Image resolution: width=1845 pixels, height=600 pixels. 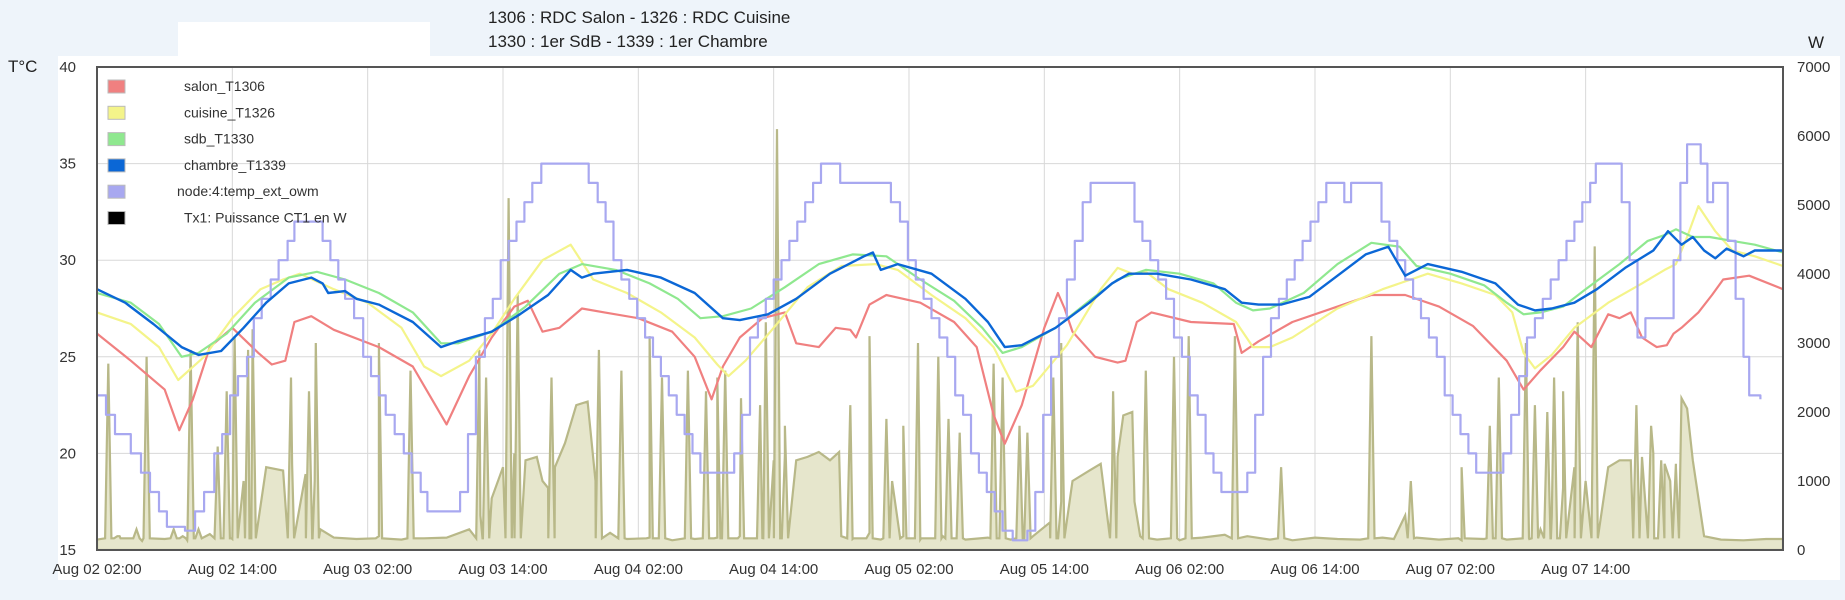 I want to click on y-right-tick: 7000, so click(x=1813, y=67).